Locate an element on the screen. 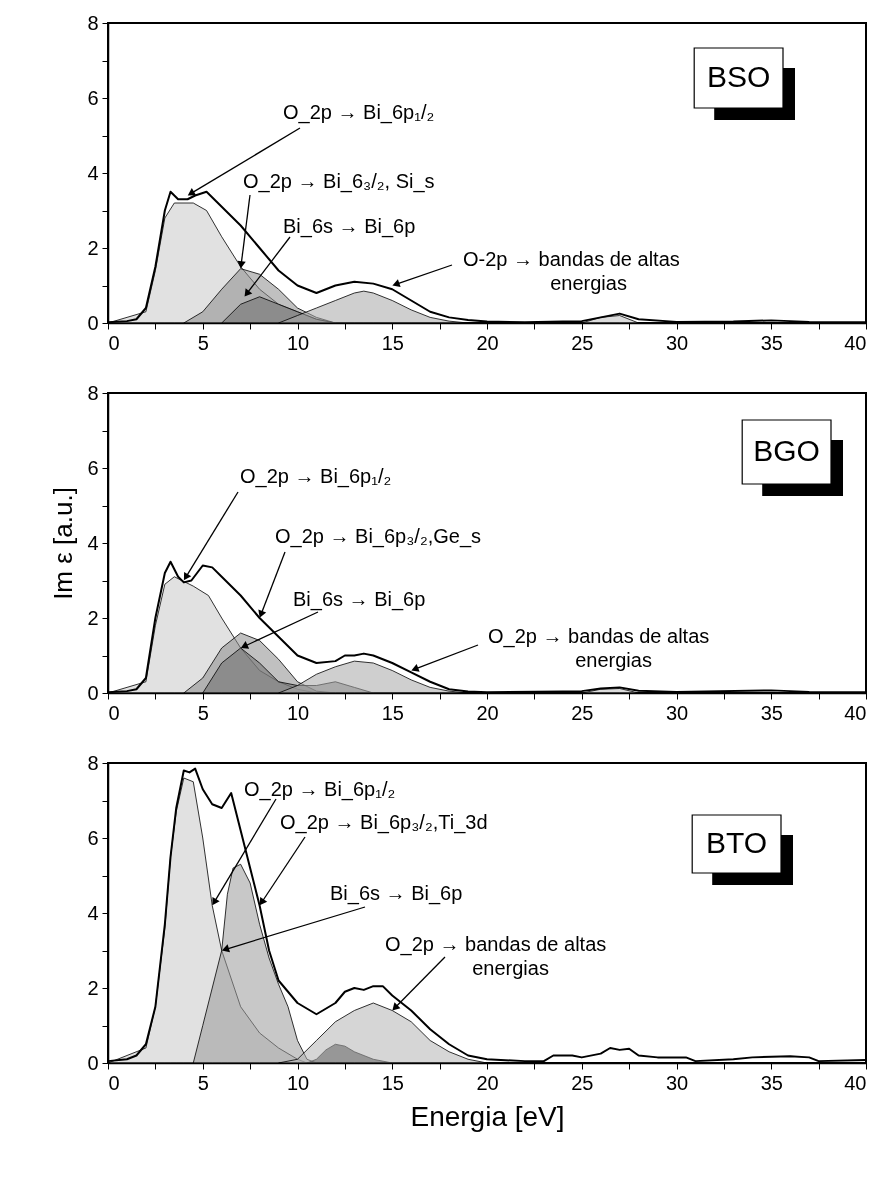 This screenshot has height=1180, width=882. annotation: O-2p → bandas de altas energias is located at coordinates (571, 271).